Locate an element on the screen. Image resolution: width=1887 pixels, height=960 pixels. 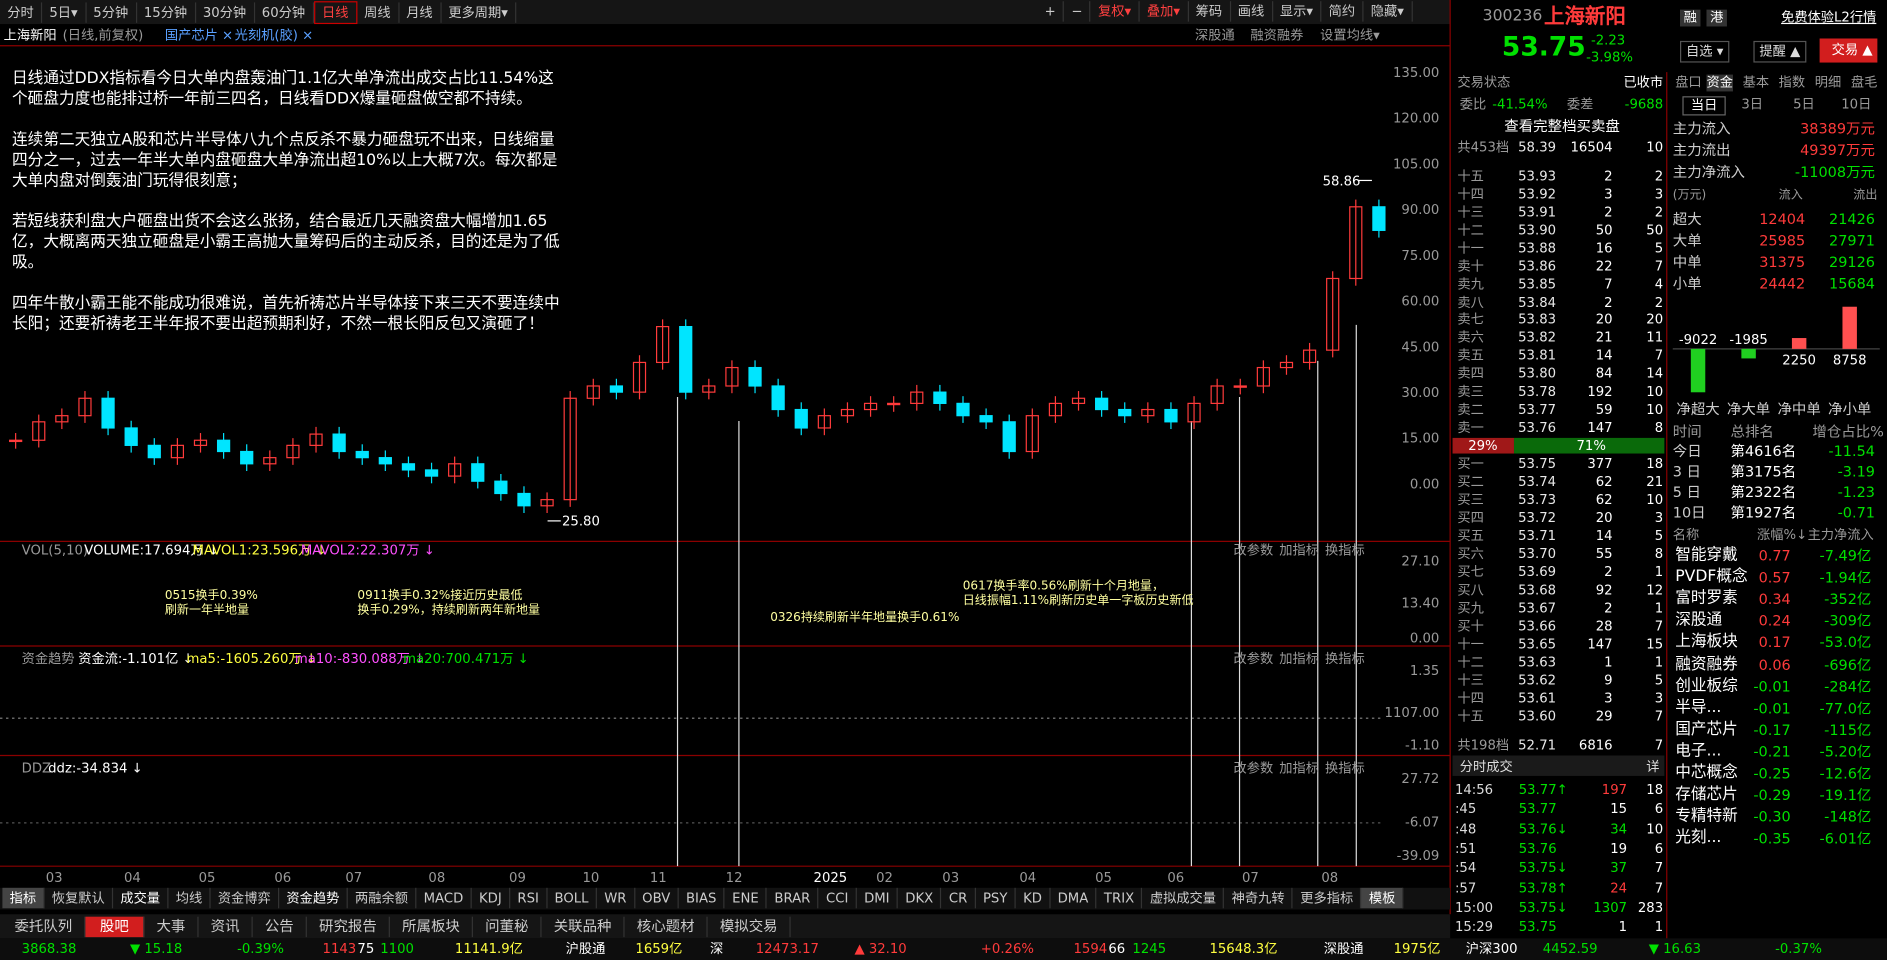
side-tab: 资金 is located at coordinates (1719, 83).